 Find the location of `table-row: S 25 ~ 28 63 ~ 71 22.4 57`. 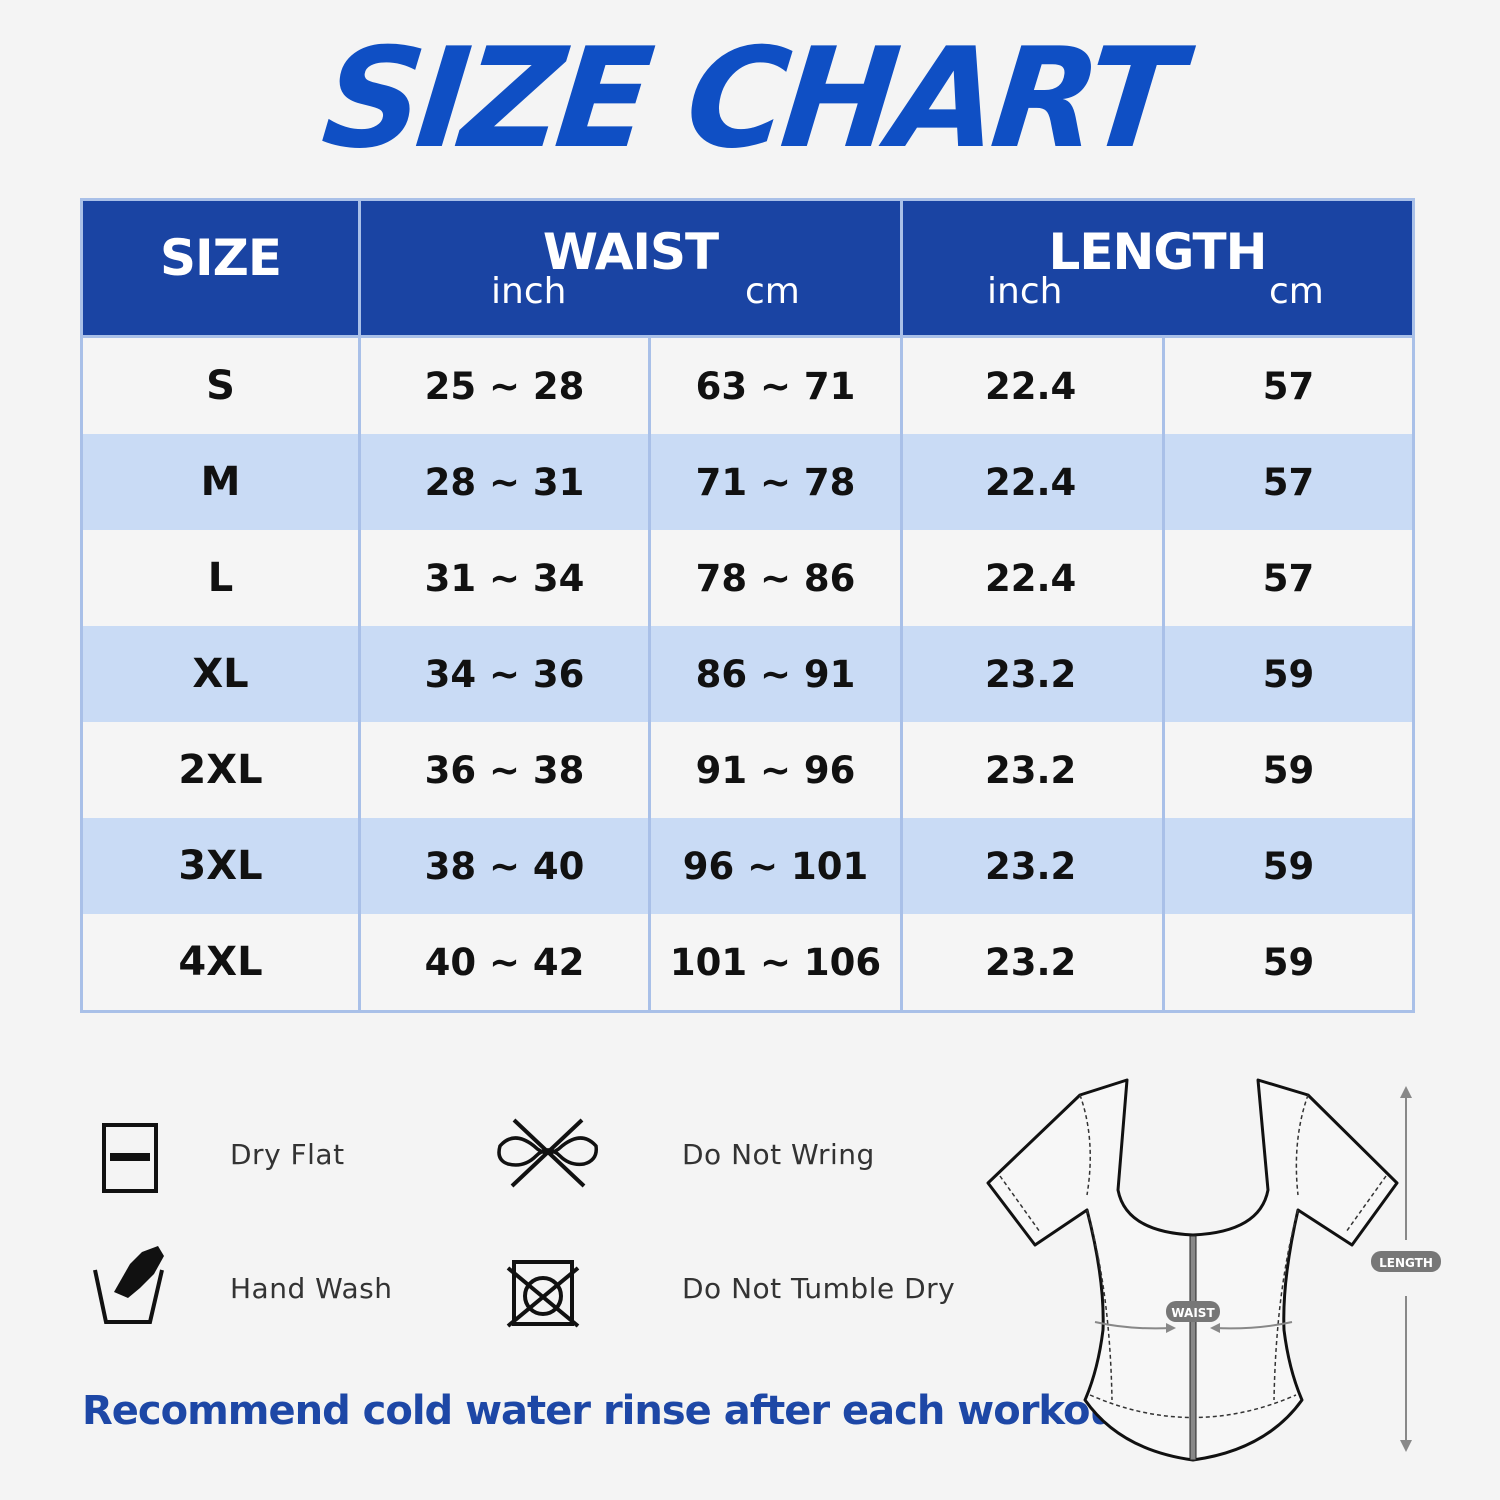

table-row: S 25 ~ 28 63 ~ 71 22.4 57 is located at coordinates (747, 385).